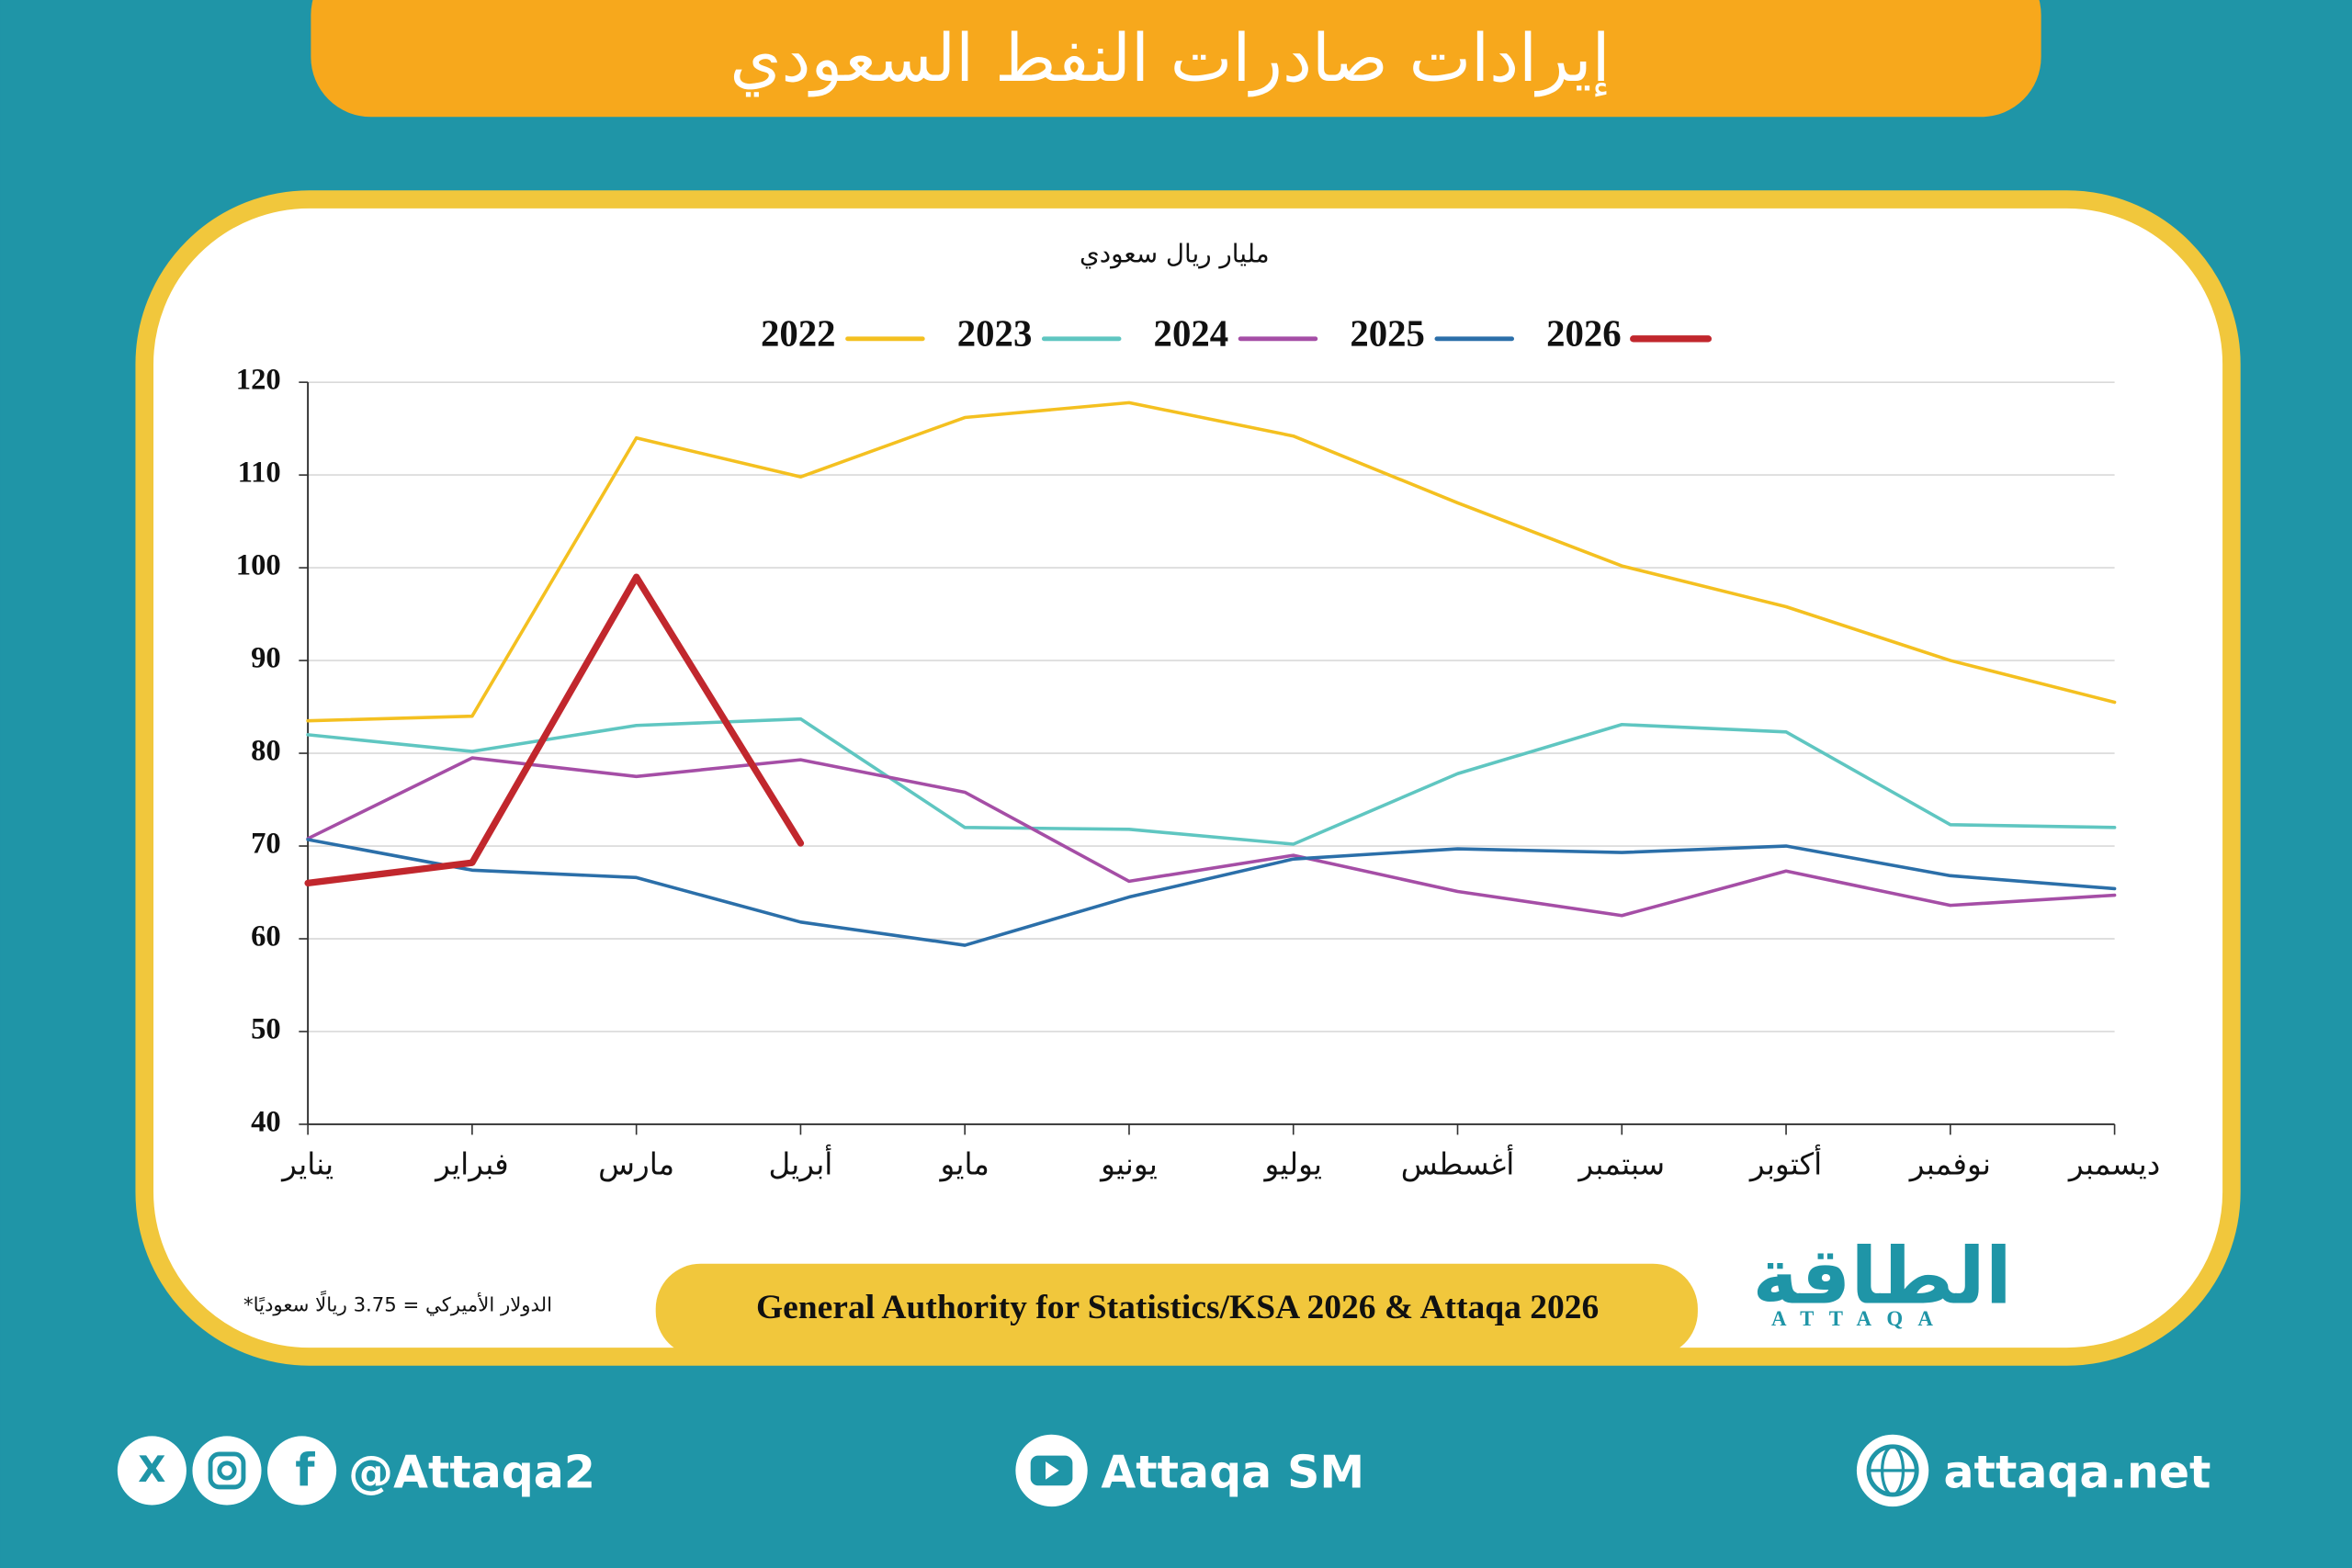 Image resolution: width=2352 pixels, height=1568 pixels. Describe the element at coordinates (2077, 1472) in the screenshot. I see `website: attaqa.net` at that location.